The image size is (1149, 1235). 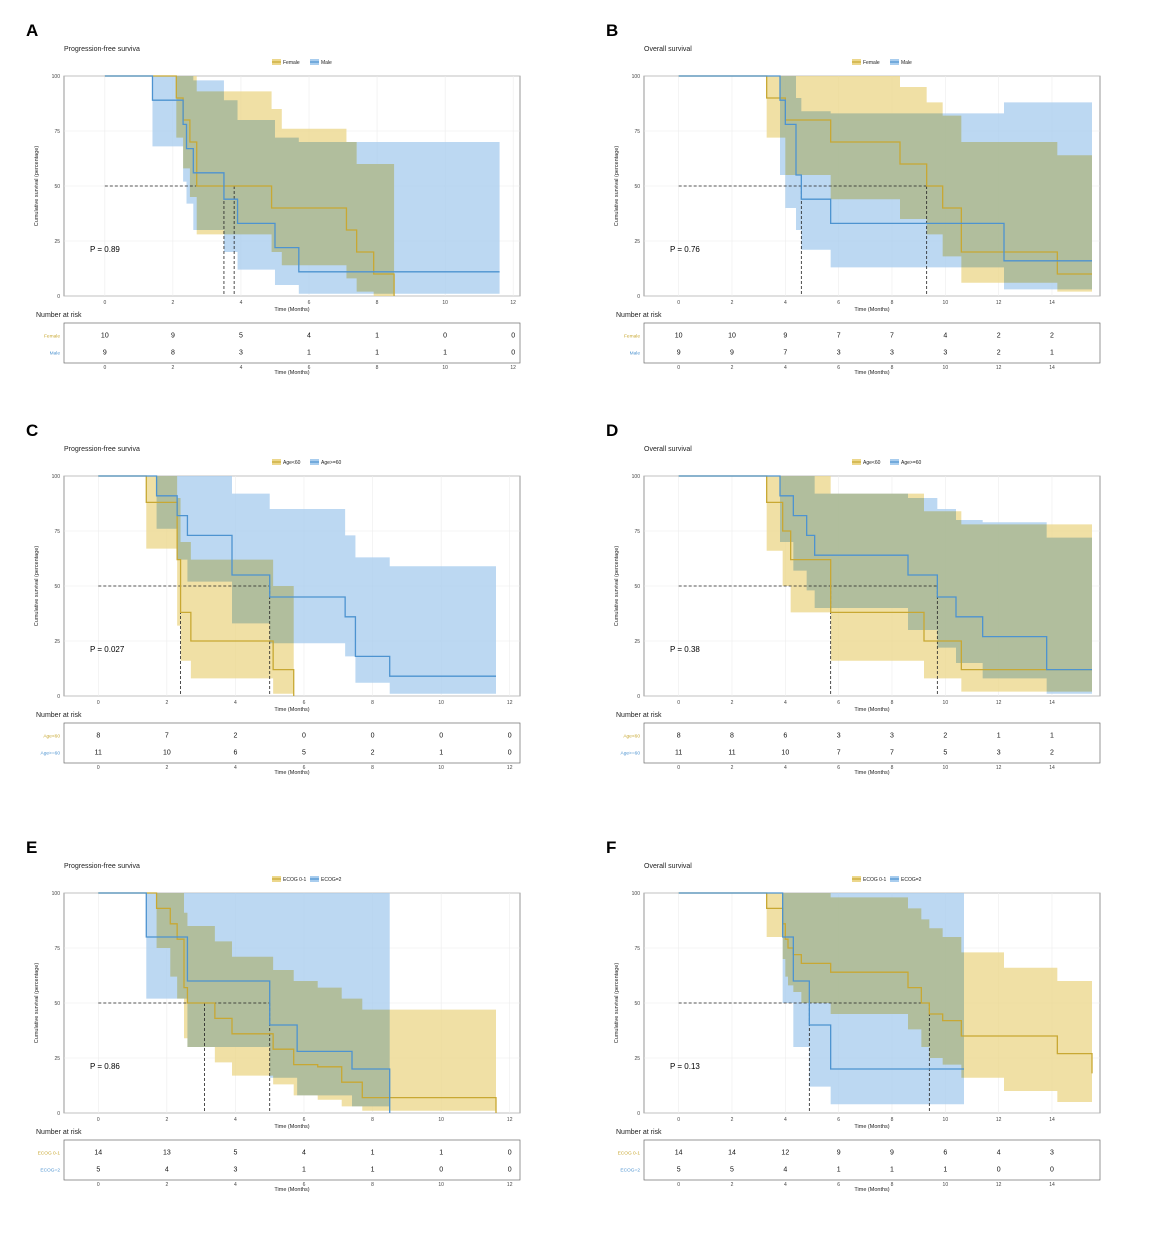 I want to click on survival-curve-female, so click(x=885, y=175).